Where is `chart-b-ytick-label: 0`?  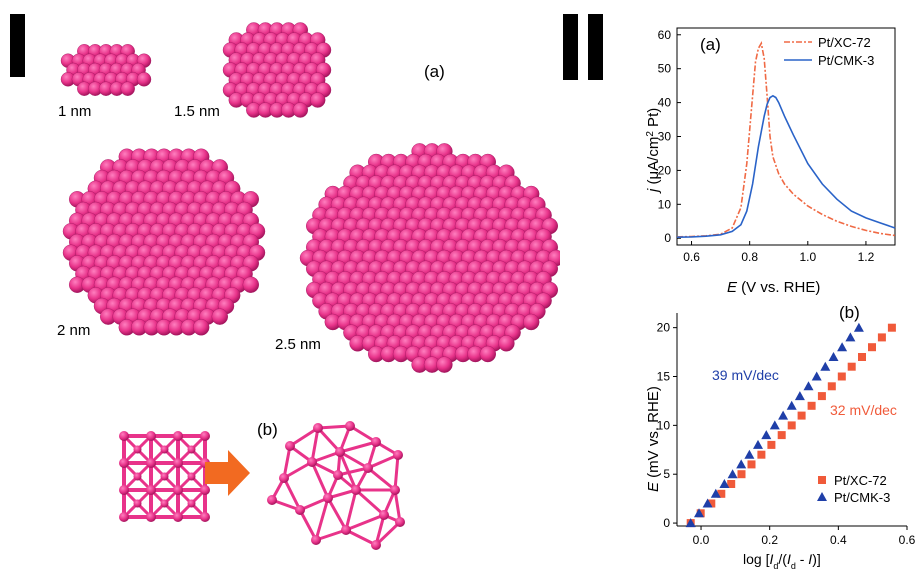 chart-b-ytick-label: 0 is located at coordinates (666, 523).